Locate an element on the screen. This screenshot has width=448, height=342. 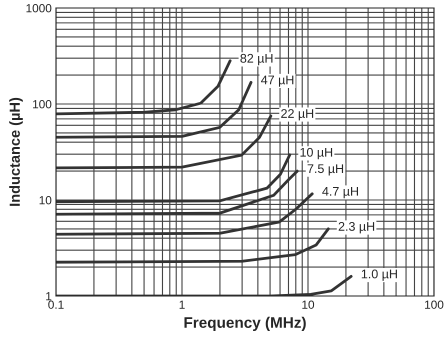
series-label: 82 µH is located at coordinates (256, 60).